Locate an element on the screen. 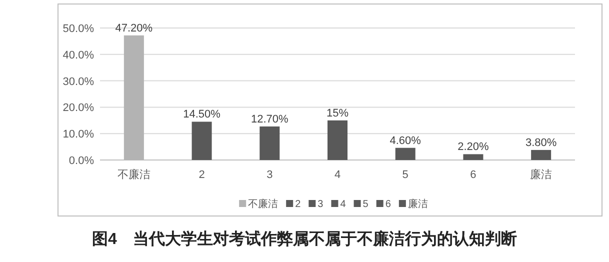  y-tick-label: 50.0% is located at coordinates (78, 29).